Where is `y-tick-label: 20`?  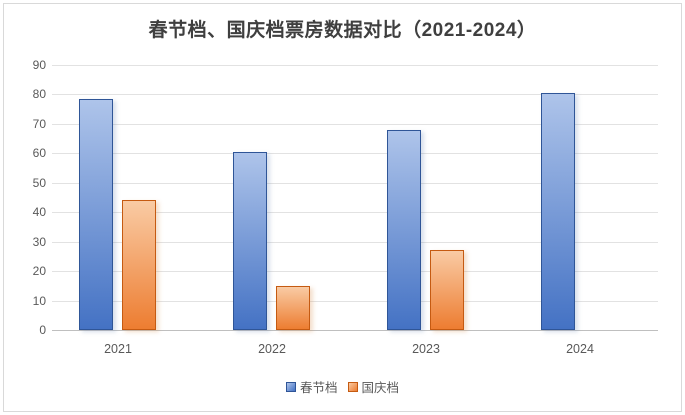
y-tick-label: 20 is located at coordinates (39, 271).